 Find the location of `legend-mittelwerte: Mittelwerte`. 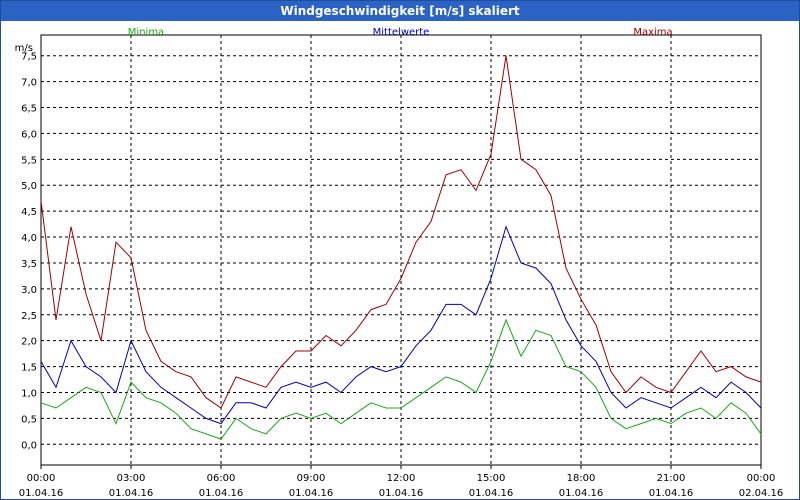

legend-mittelwerte: Mittelwerte is located at coordinates (401, 32).